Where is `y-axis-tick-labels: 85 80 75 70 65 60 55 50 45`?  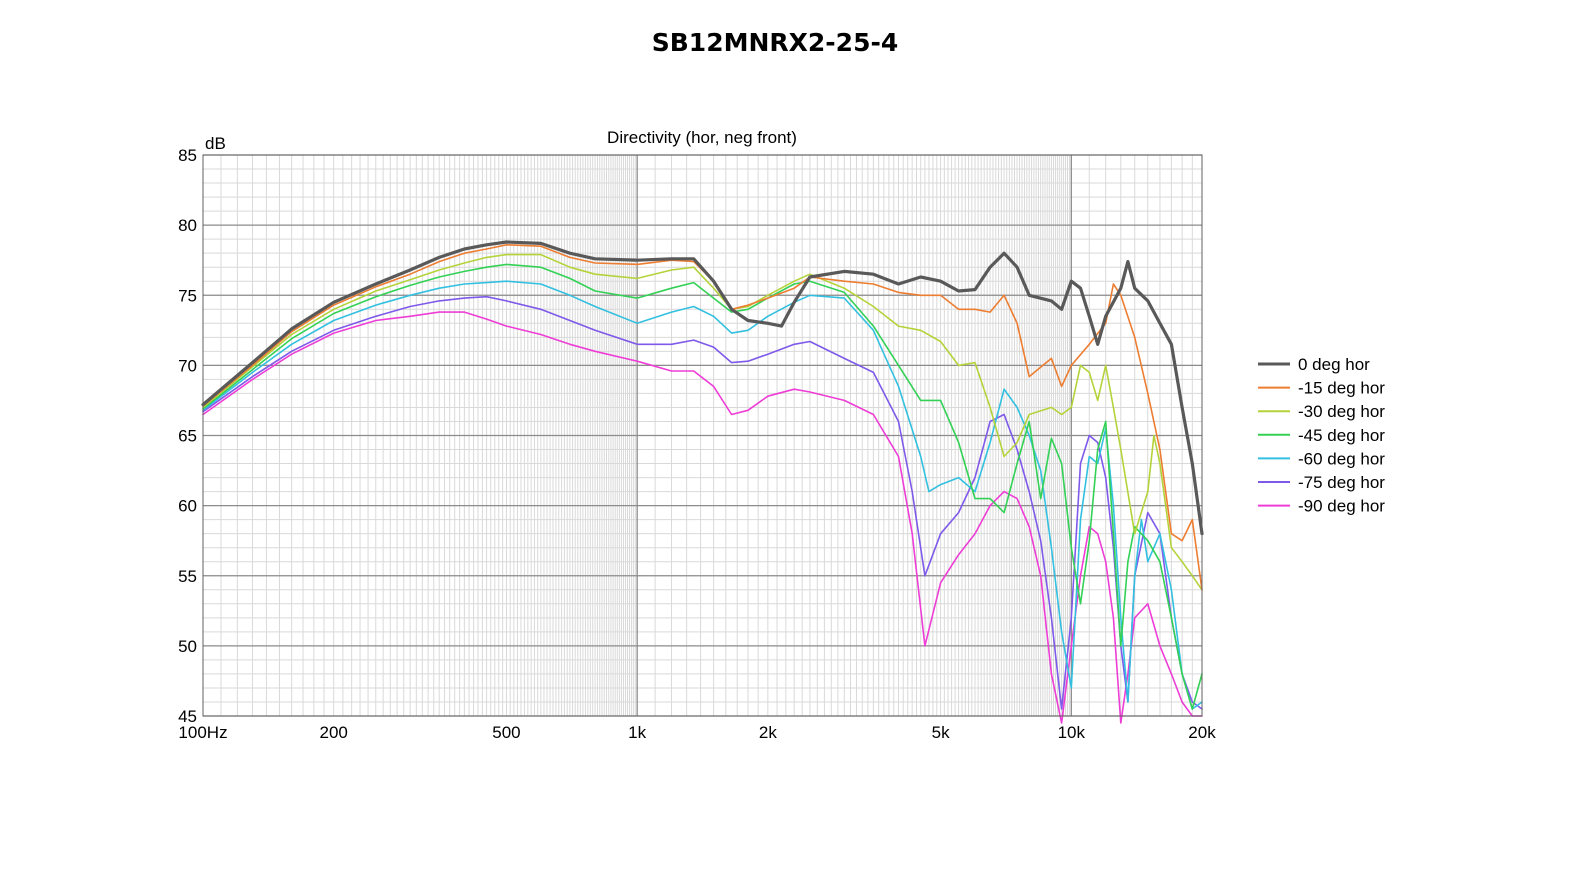 y-axis-tick-labels: 85 80 75 70 65 60 55 50 45 is located at coordinates (187, 436).